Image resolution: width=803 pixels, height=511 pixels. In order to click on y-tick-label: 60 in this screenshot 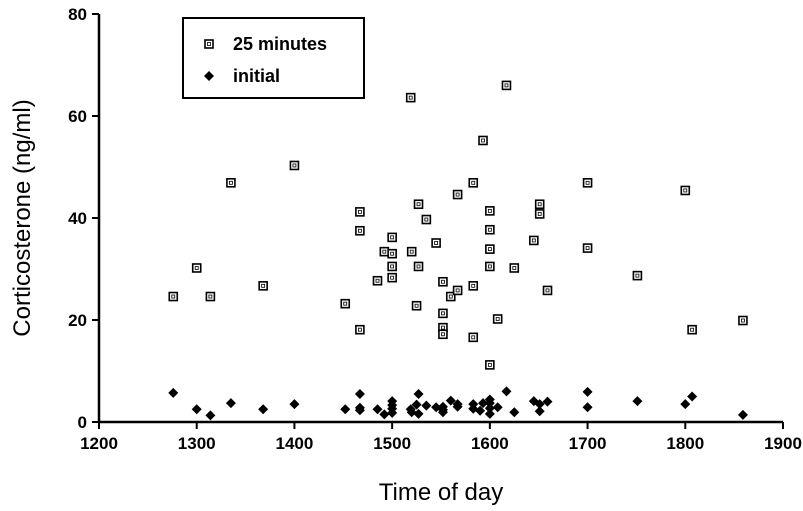, I will do `click(77, 116)`.